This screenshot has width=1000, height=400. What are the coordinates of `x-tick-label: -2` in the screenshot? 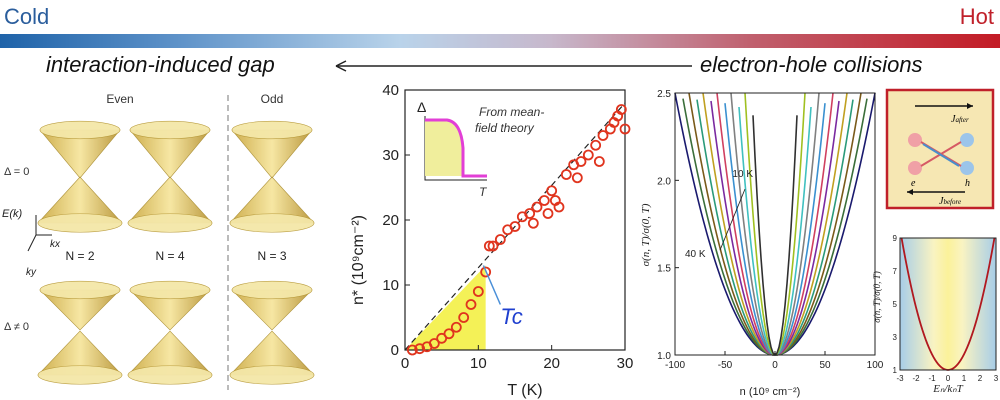 It's located at (916, 378).